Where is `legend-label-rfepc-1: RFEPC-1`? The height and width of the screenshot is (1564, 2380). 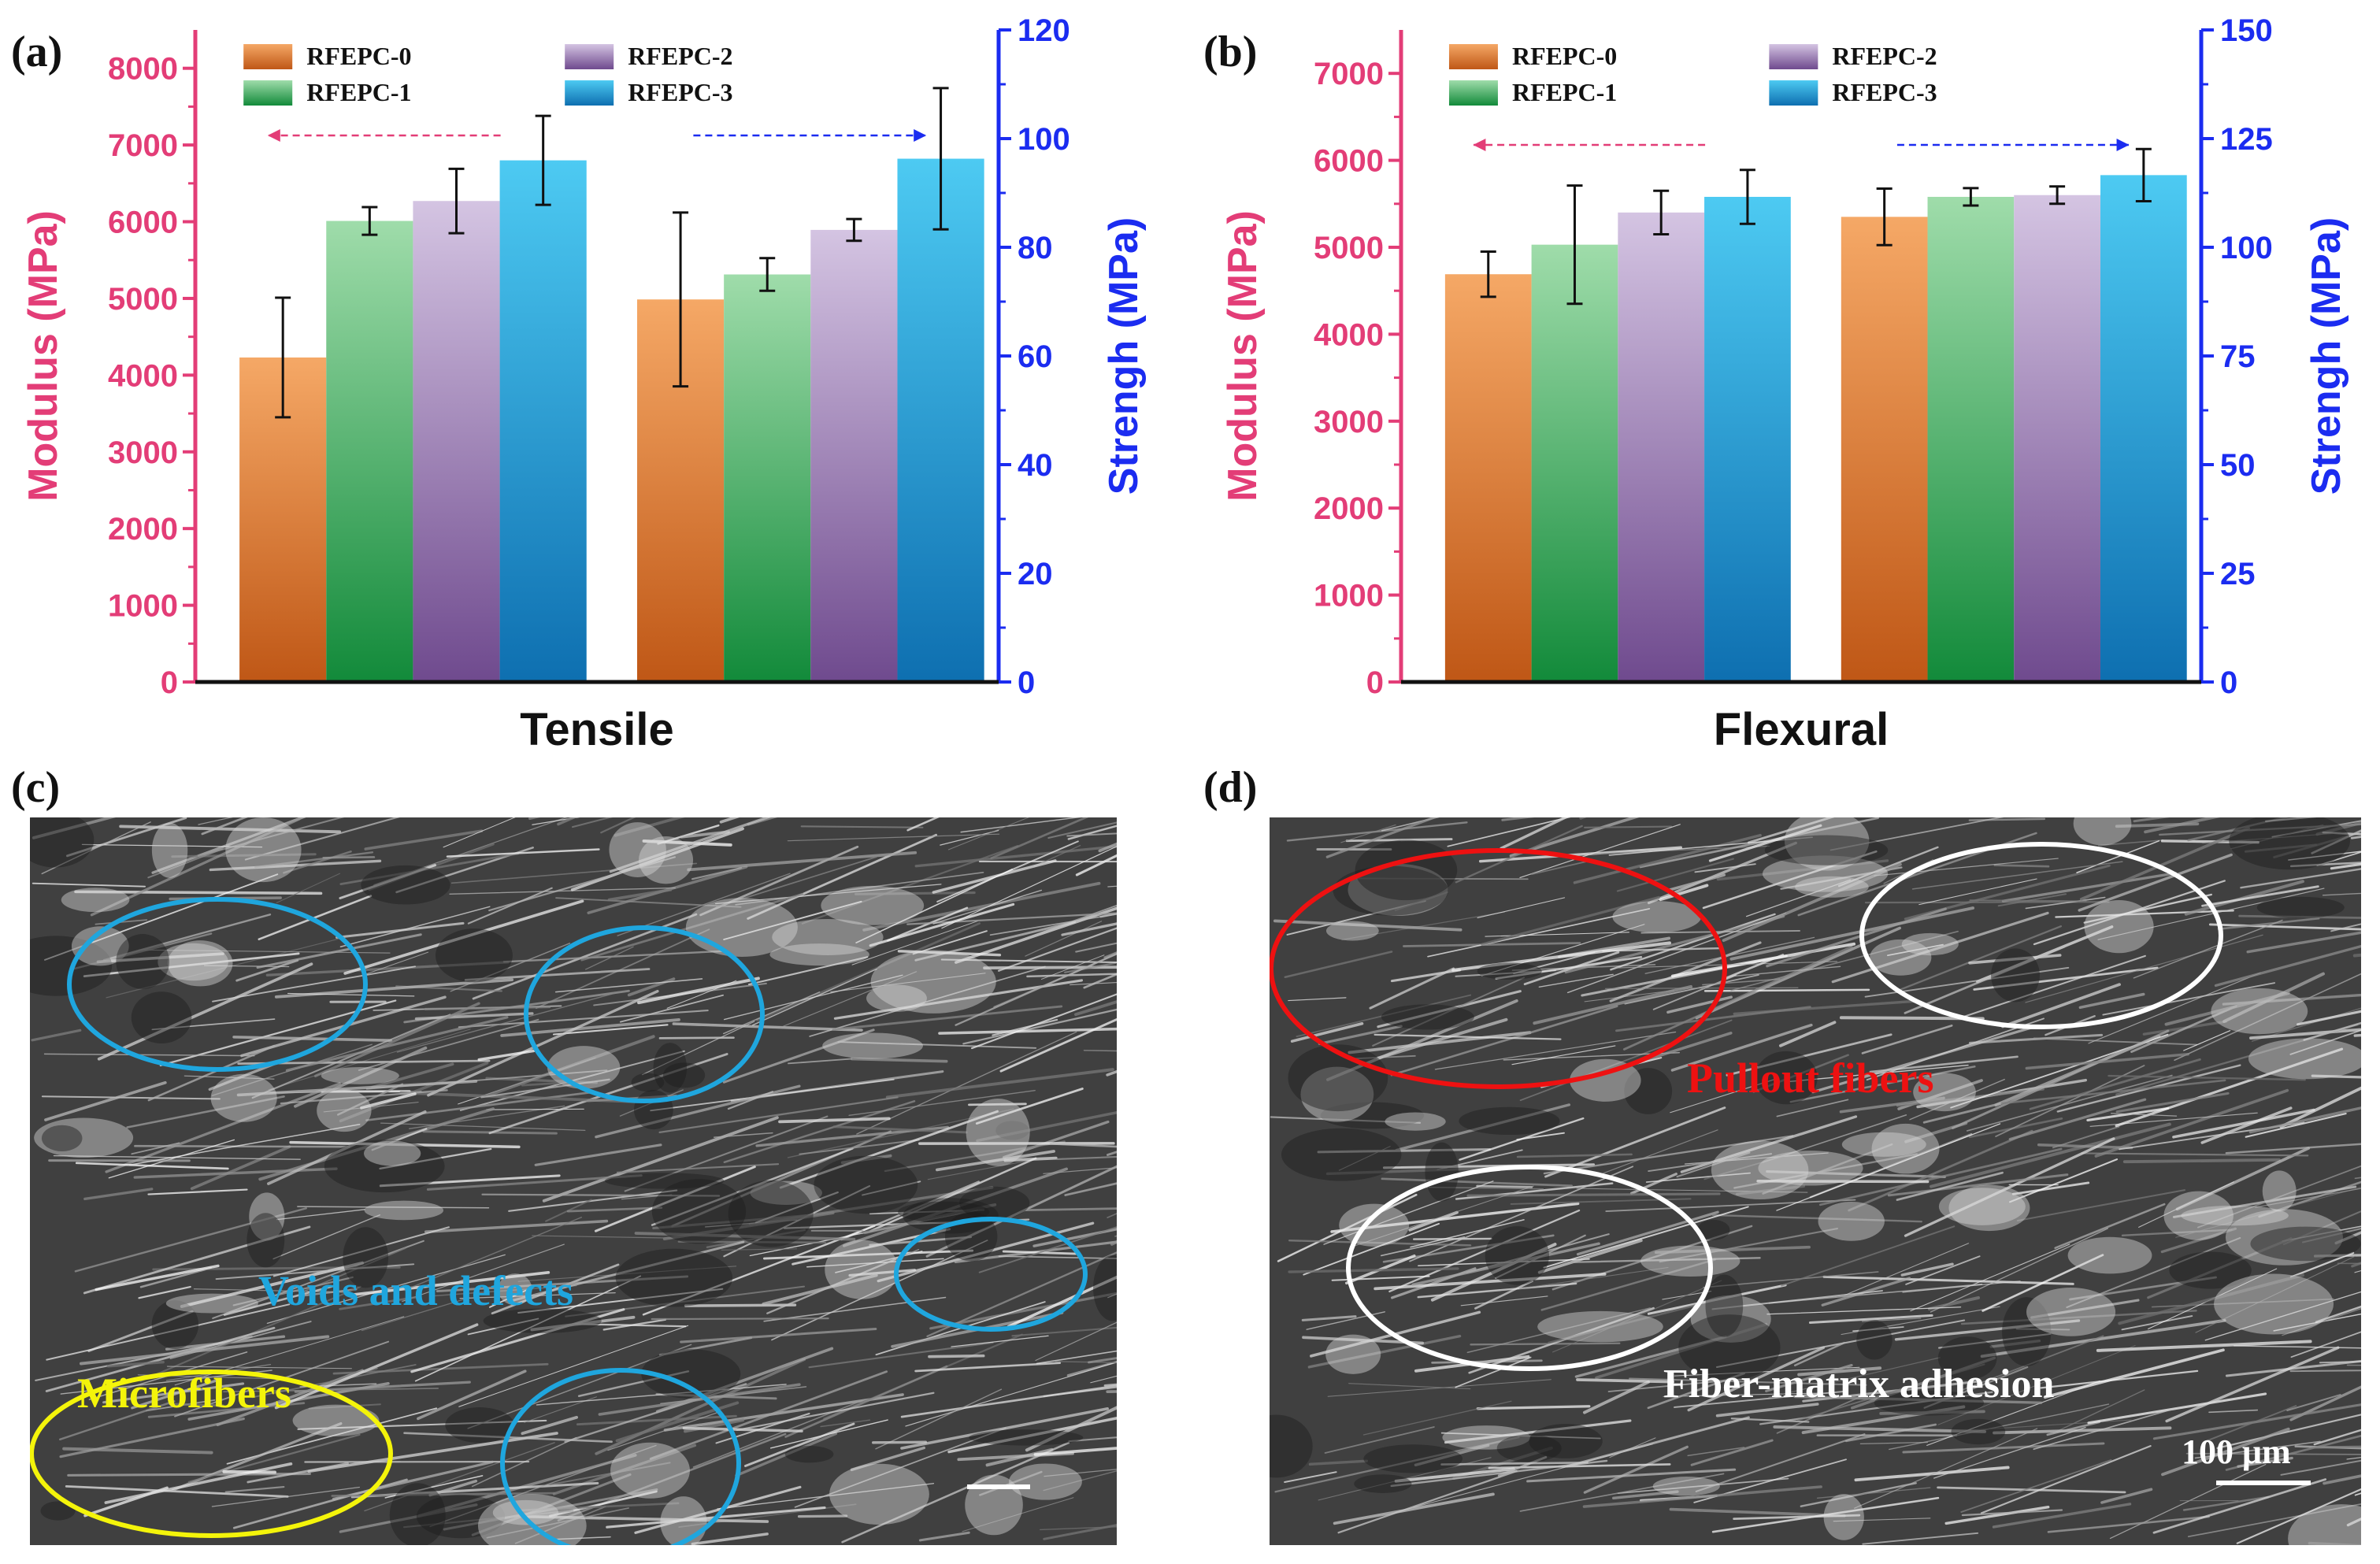 legend-label-rfepc-1: RFEPC-1 is located at coordinates (358, 92).